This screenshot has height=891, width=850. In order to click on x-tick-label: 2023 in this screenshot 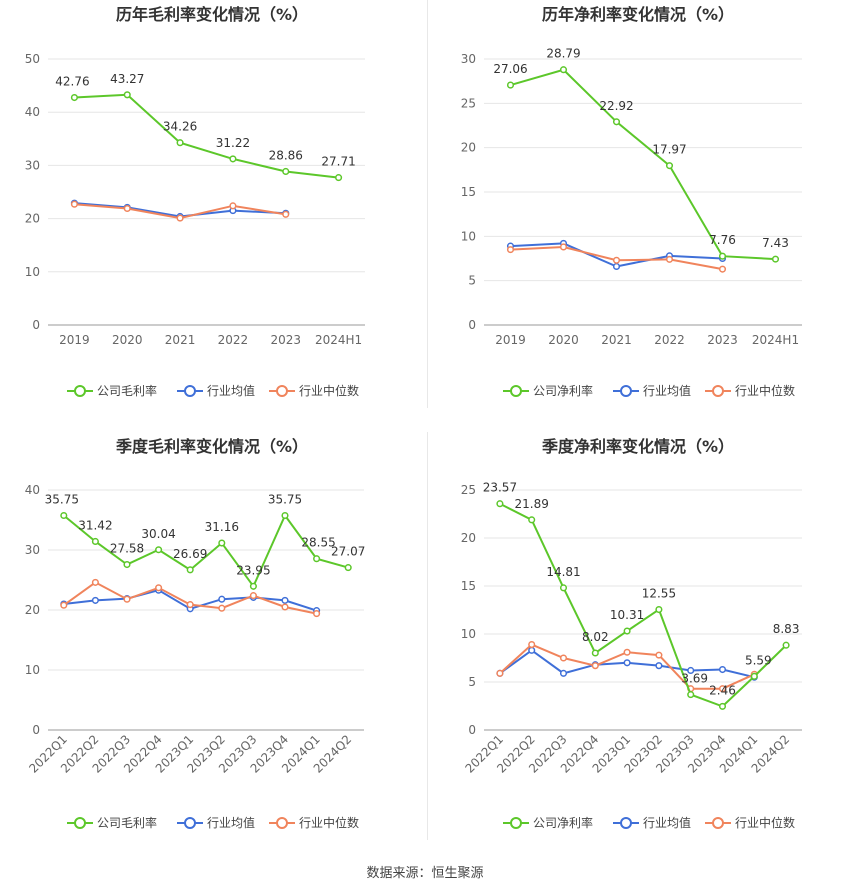, I will do `click(285, 340)`.